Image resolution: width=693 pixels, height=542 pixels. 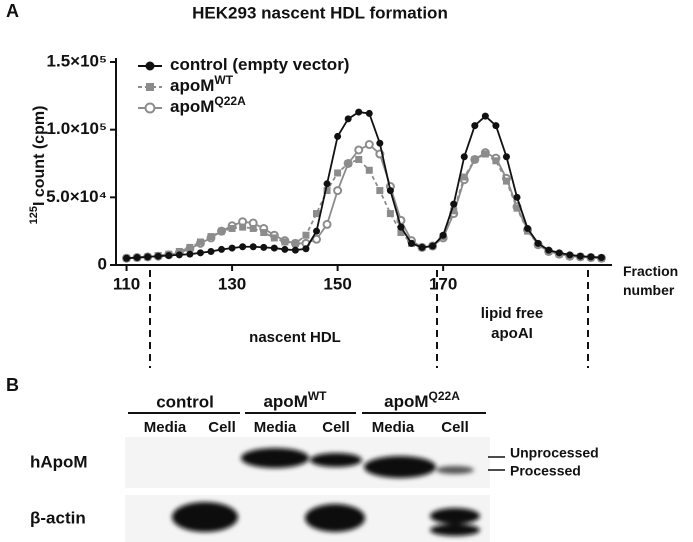 What do you see at coordinates (77, 128) in the screenshot?
I see `y-tick-label: 1.0×10⁵` at bounding box center [77, 128].